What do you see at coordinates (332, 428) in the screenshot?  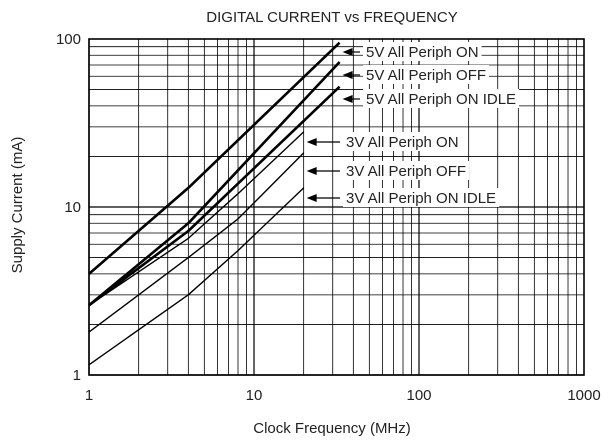 I see `x-axis-label: Clock Frequency (MHz)` at bounding box center [332, 428].